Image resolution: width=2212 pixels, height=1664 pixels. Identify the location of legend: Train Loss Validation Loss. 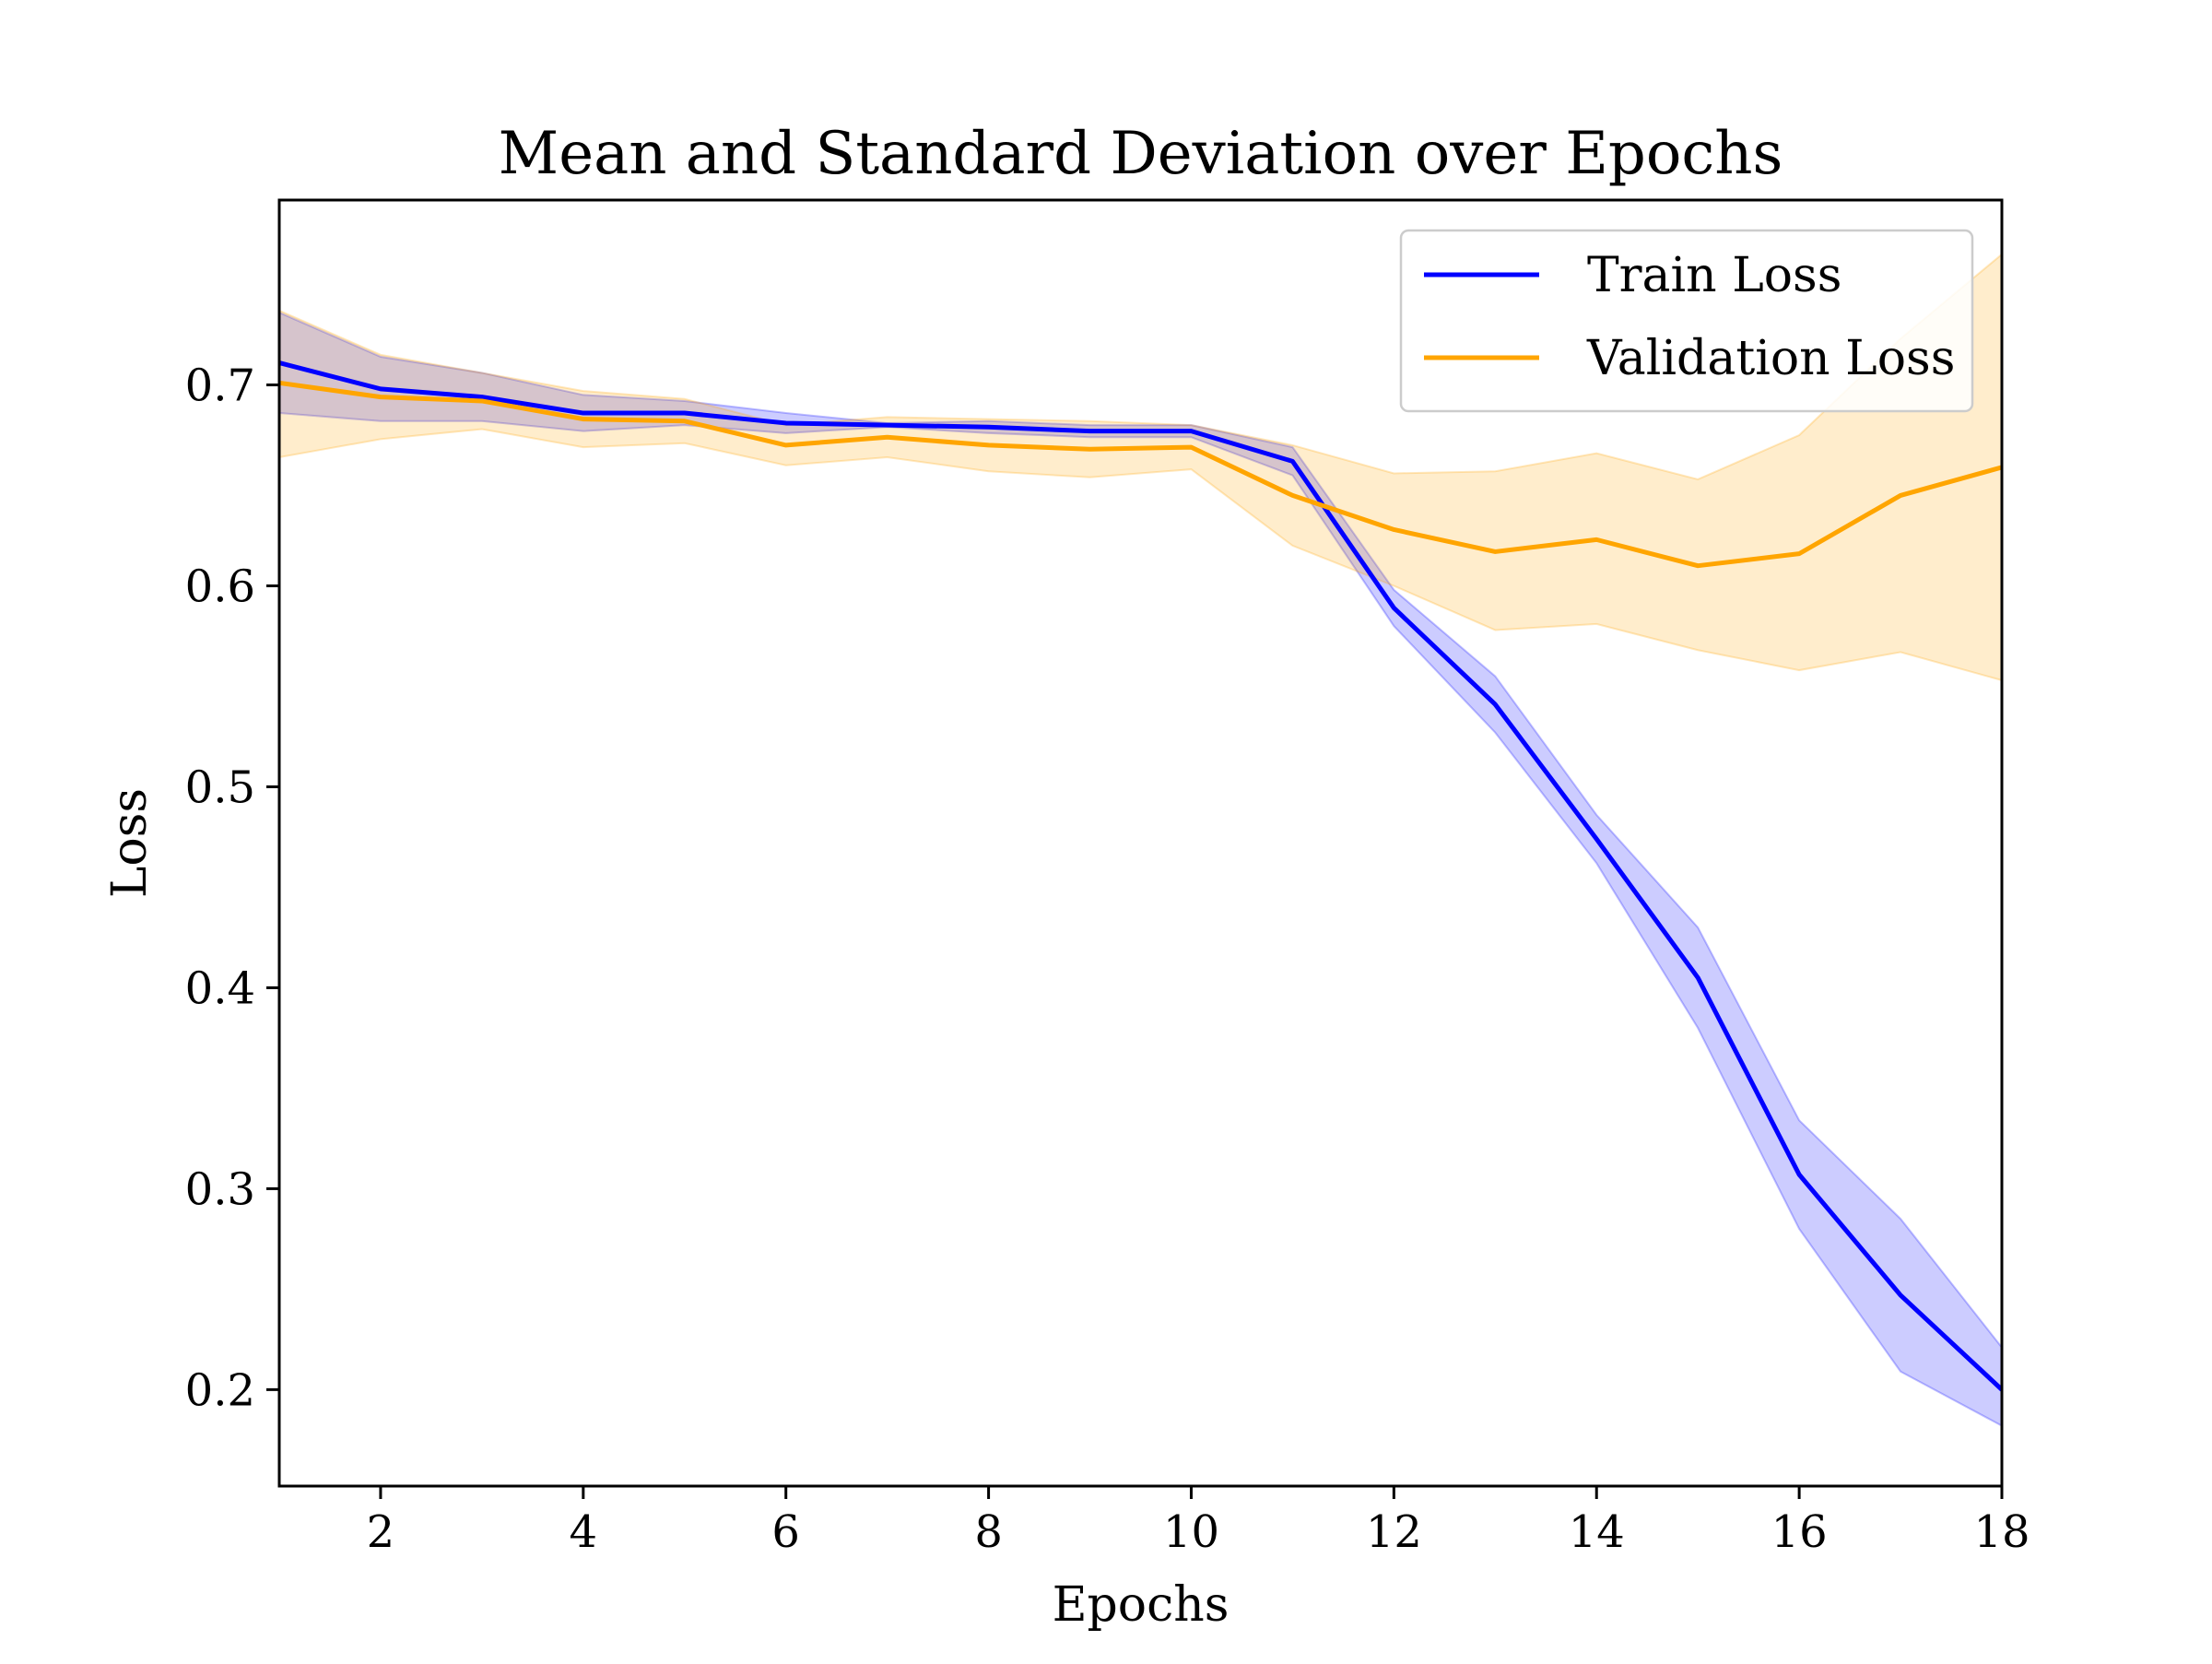
(1686, 321).